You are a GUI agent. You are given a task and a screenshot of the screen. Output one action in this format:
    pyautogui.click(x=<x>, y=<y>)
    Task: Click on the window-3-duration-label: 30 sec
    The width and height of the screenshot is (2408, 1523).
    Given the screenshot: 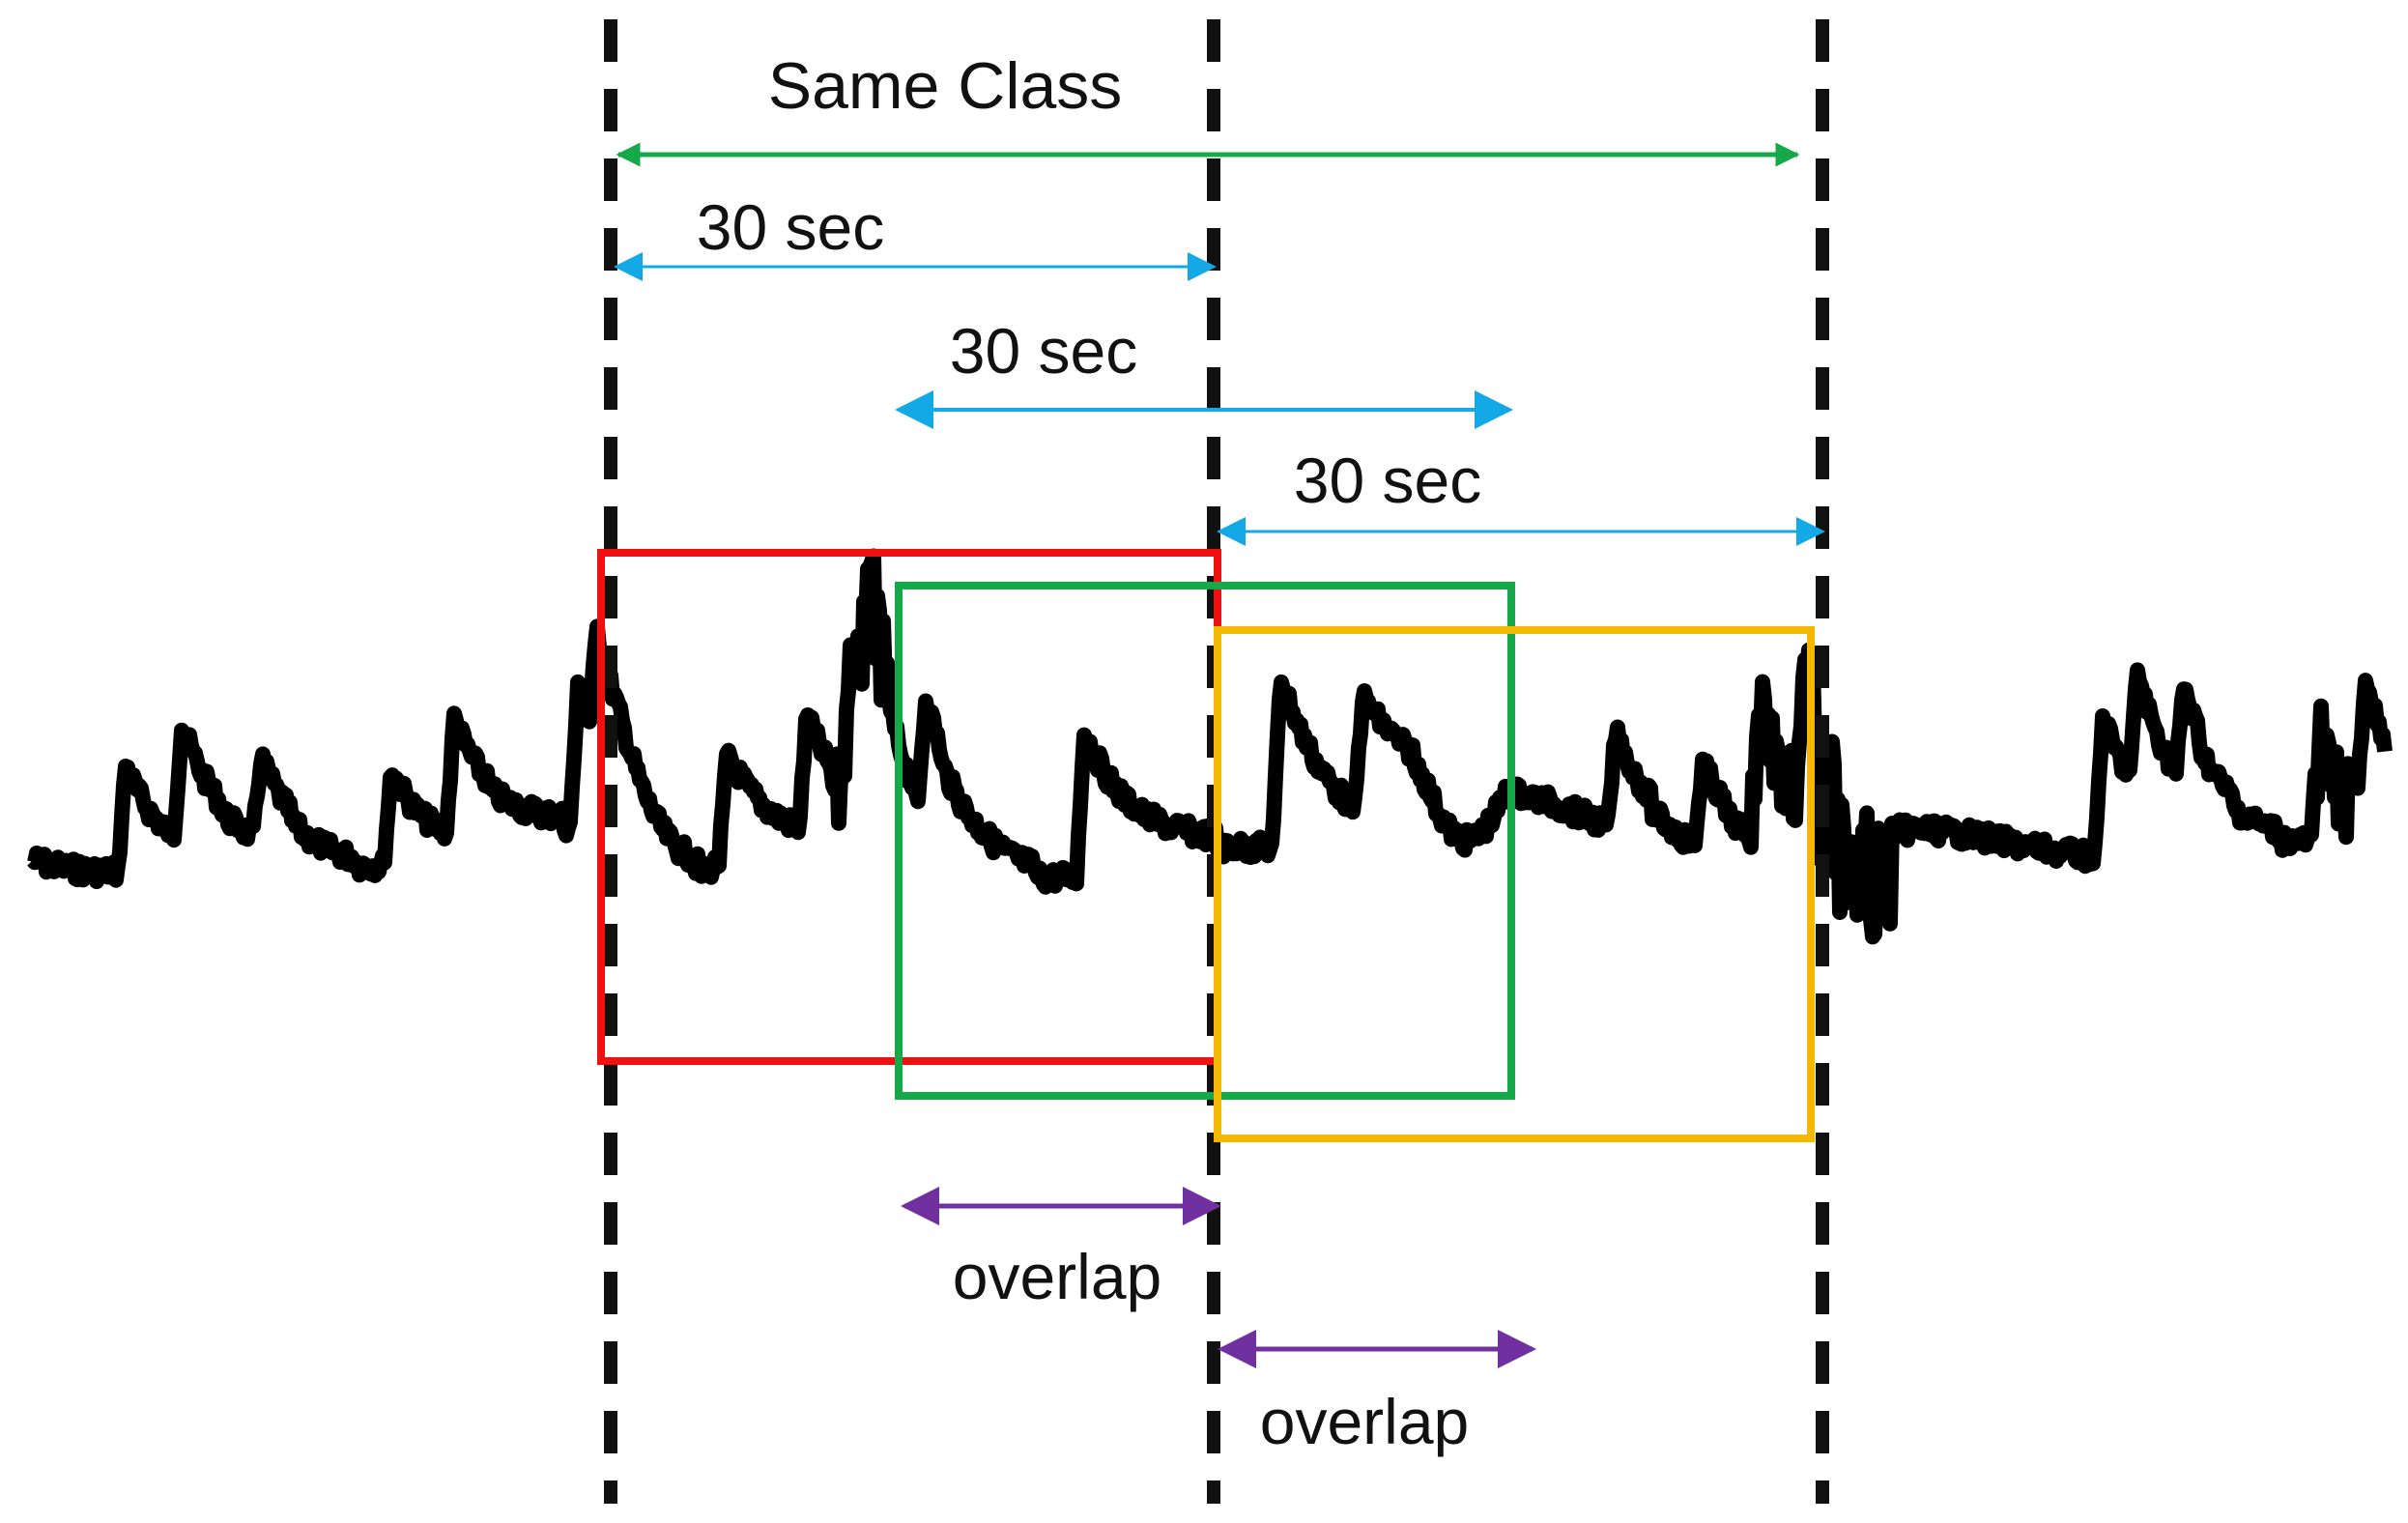 What is the action you would take?
    pyautogui.click(x=1388, y=480)
    